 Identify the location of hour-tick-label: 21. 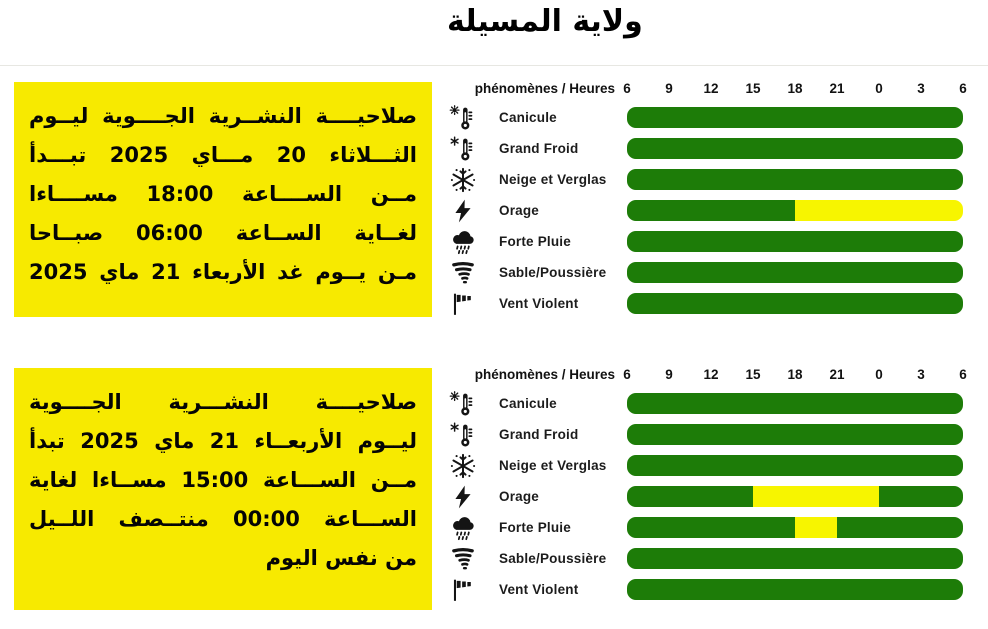
(837, 374).